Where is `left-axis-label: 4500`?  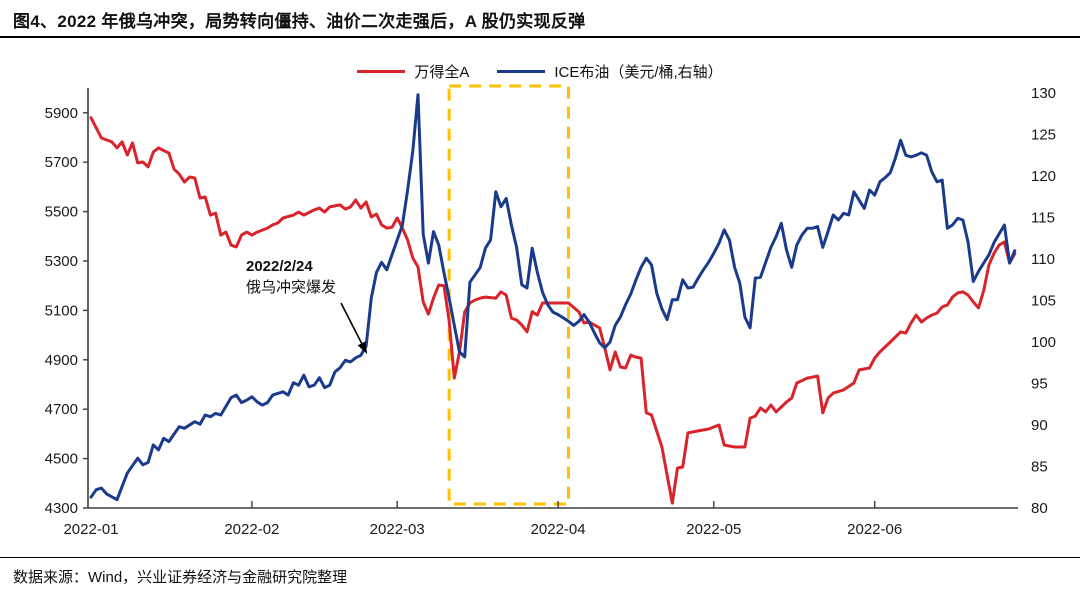 left-axis-label: 4500 is located at coordinates (61, 459).